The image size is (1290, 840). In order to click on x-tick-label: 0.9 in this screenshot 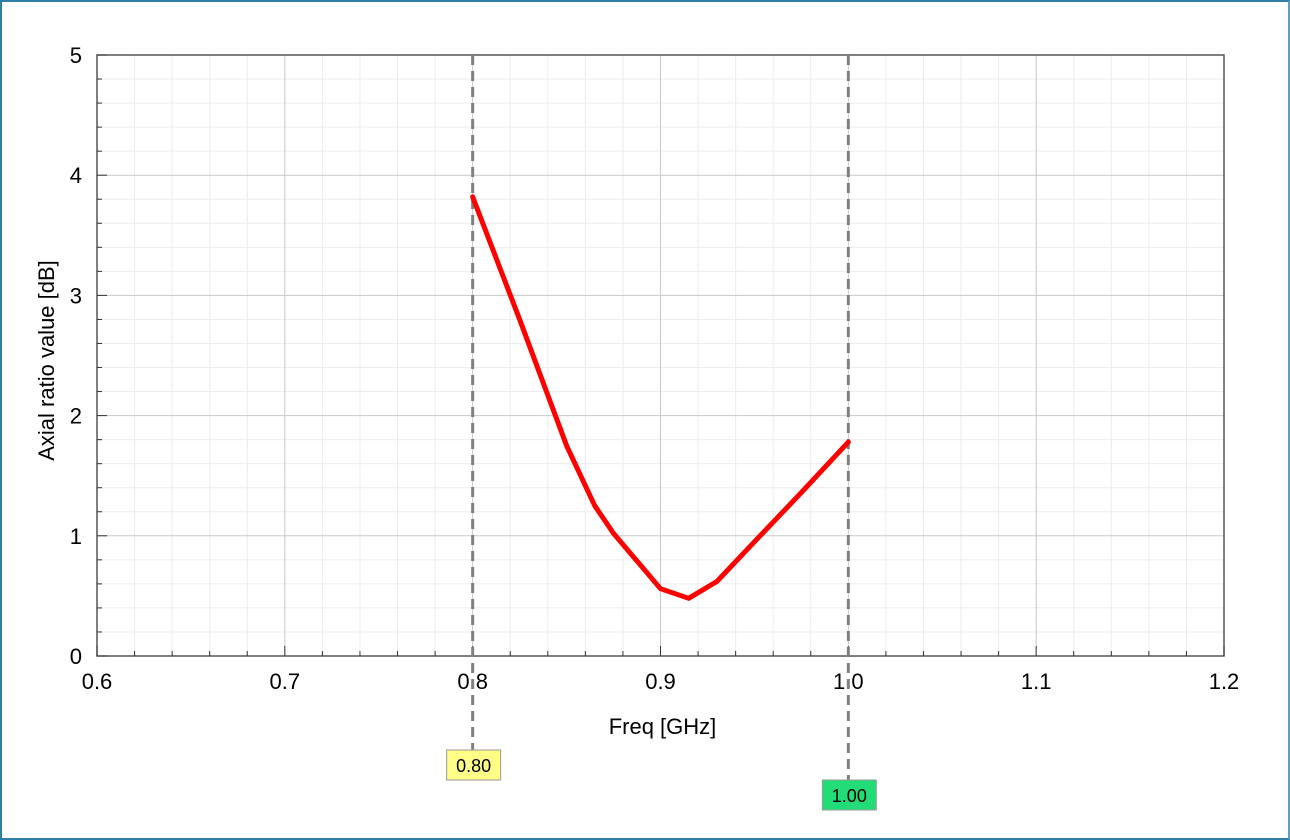, I will do `click(660, 681)`.